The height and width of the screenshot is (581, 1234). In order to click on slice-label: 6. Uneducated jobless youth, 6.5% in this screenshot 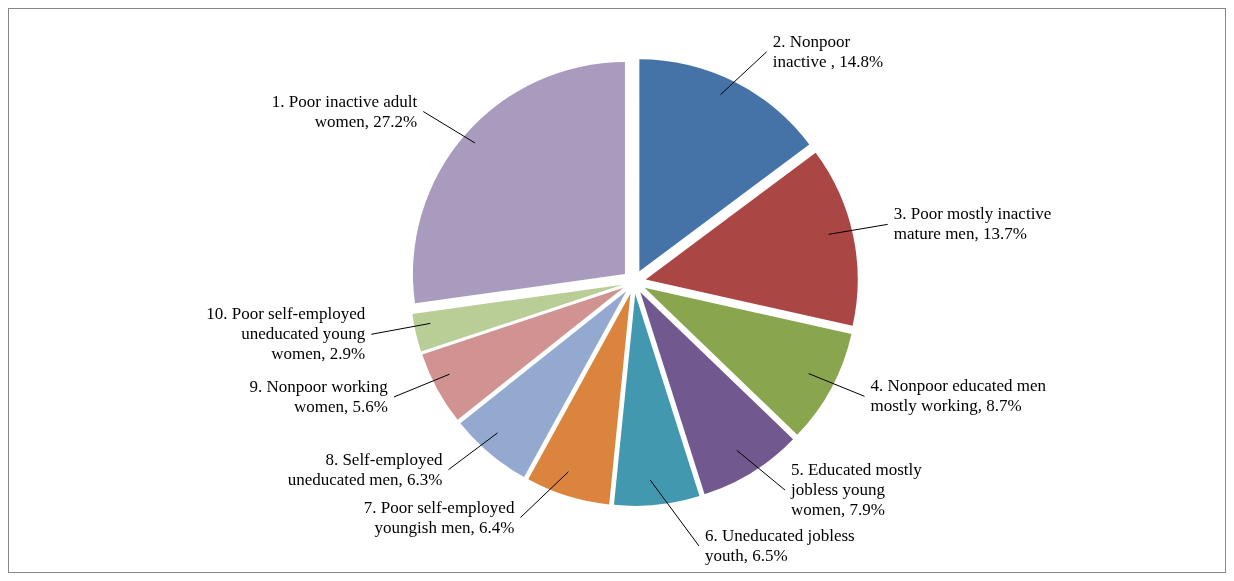, I will do `click(780, 545)`.